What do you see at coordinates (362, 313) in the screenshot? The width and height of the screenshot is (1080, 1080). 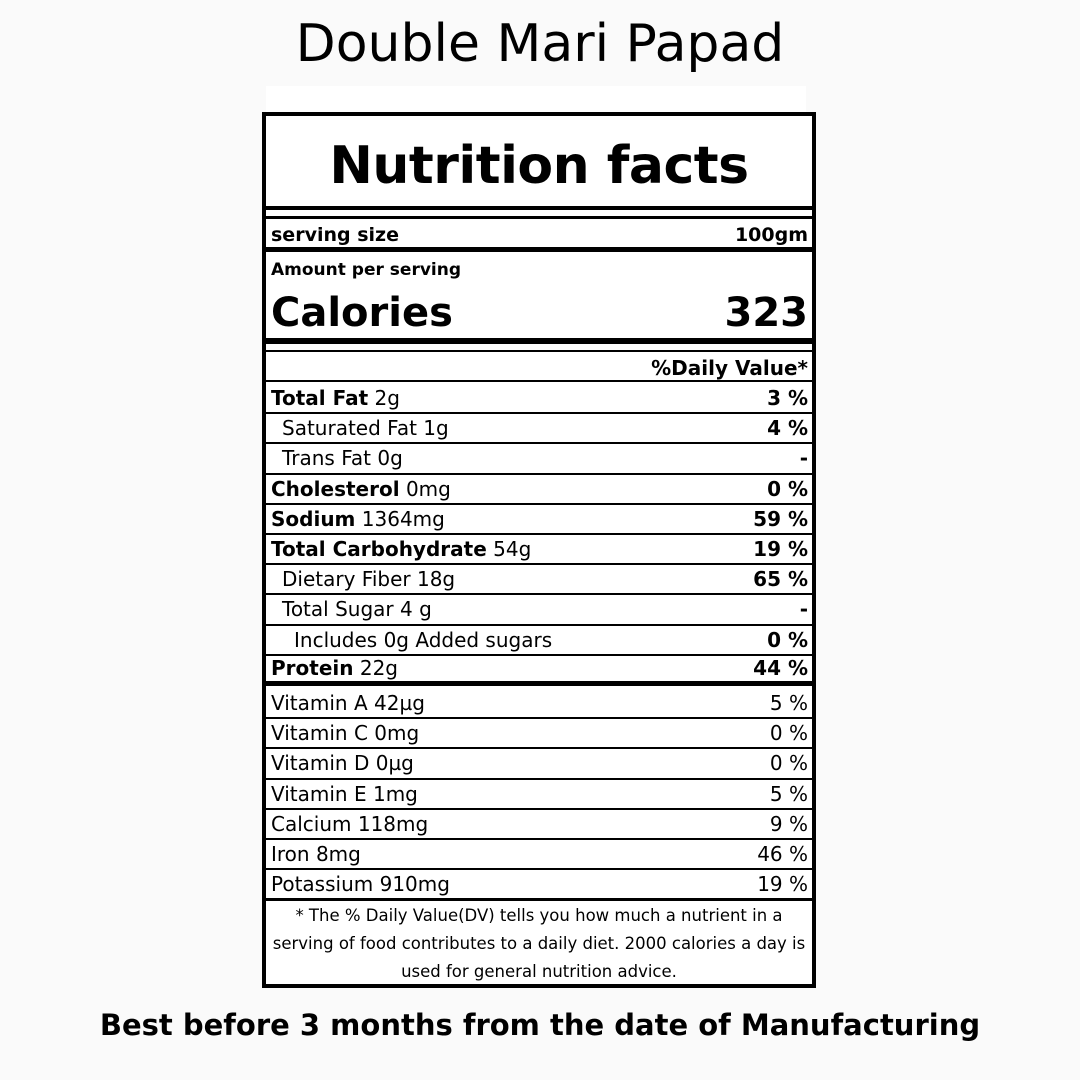 I see `calories-label: Calories` at bounding box center [362, 313].